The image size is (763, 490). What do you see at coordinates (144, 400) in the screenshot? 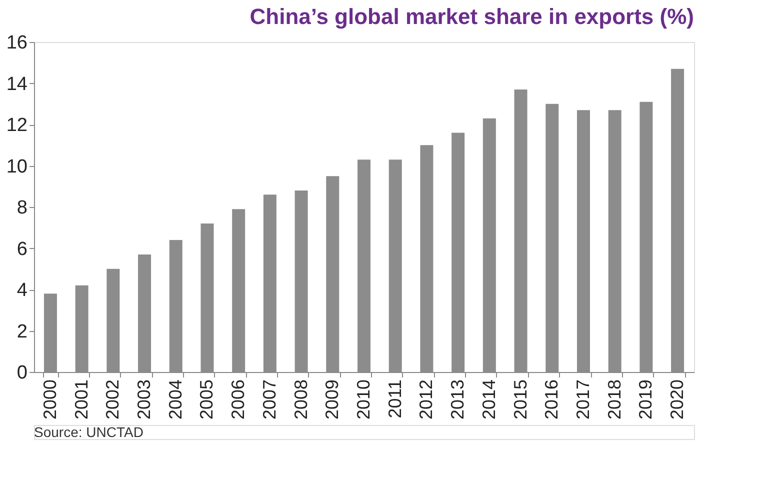
I see `x-tick-label: 2003` at bounding box center [144, 400].